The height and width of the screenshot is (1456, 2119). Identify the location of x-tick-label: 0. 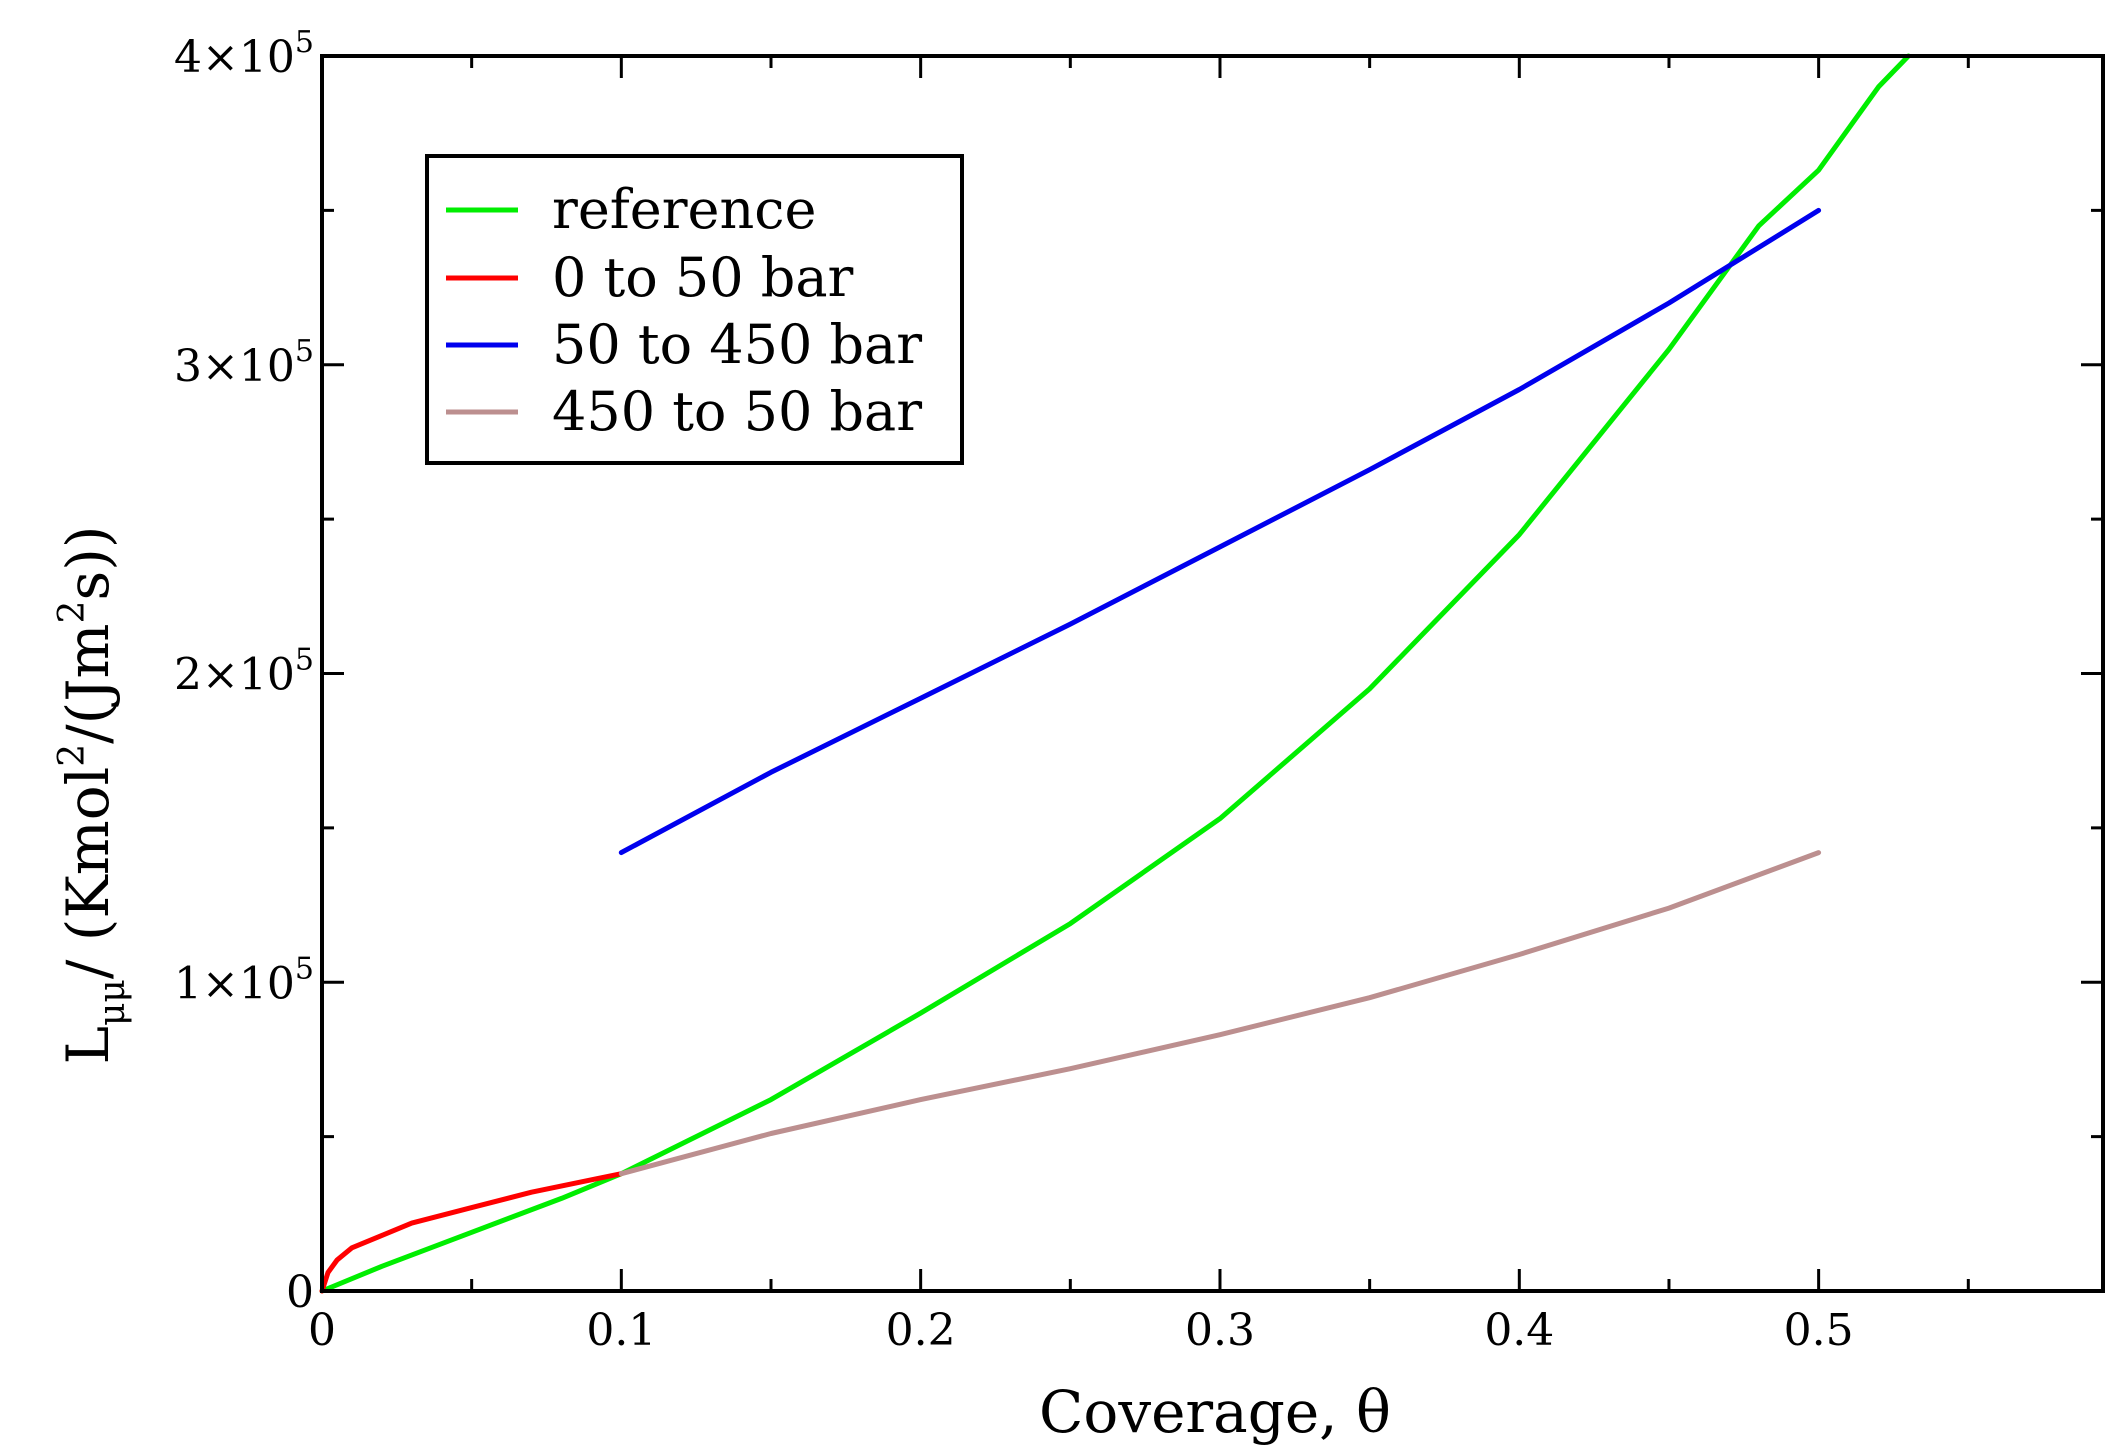
(322, 1330).